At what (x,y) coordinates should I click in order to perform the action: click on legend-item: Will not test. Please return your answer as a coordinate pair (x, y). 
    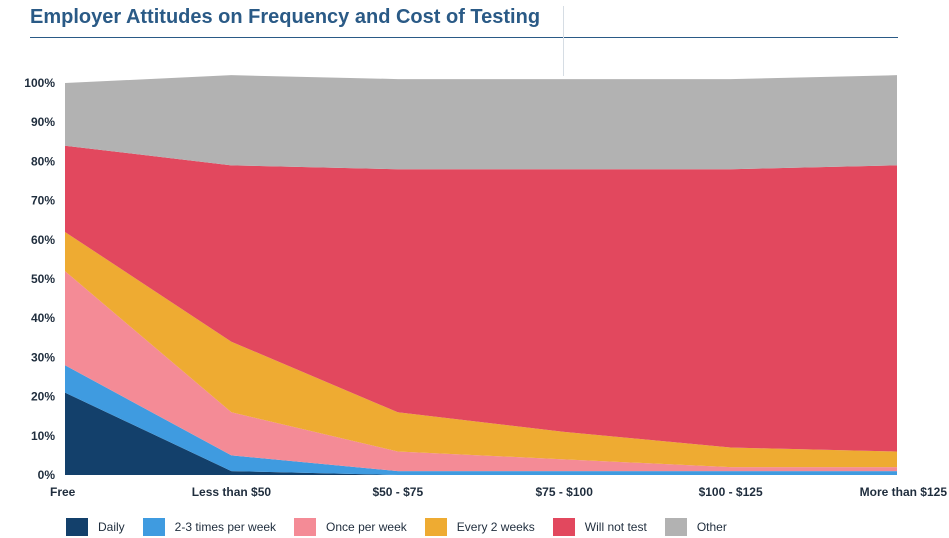
    Looking at the image, I should click on (599, 527).